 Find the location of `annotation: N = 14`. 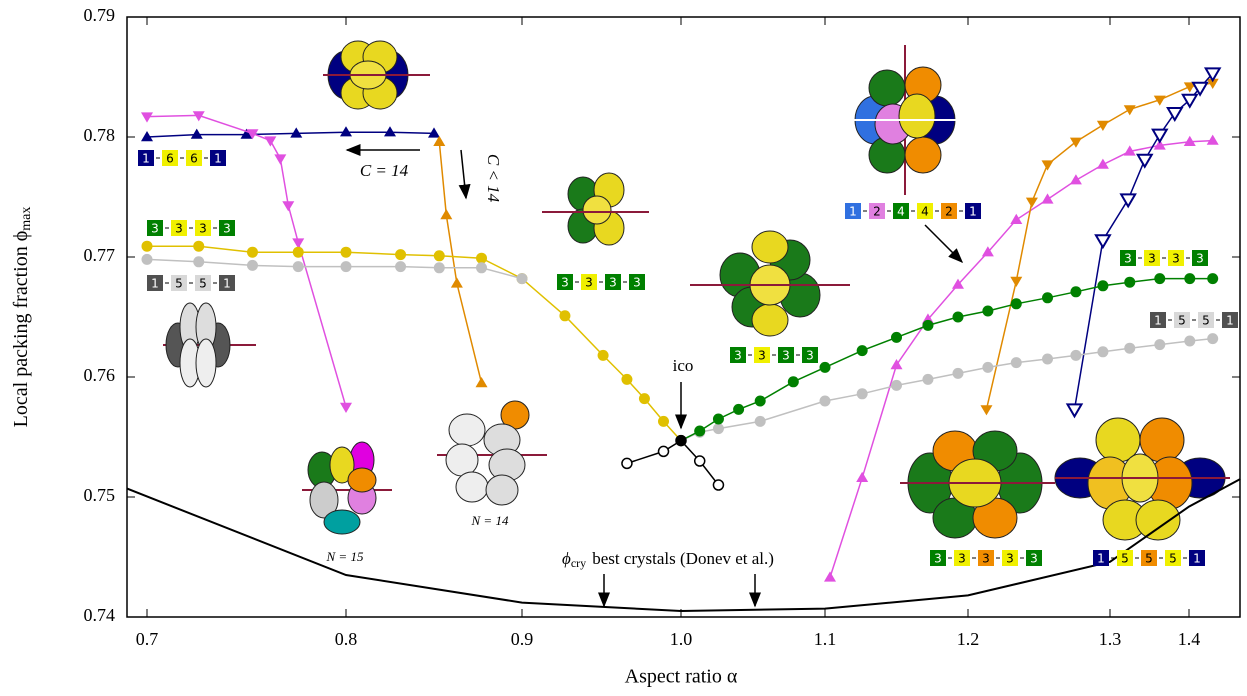

annotation: N = 14 is located at coordinates (490, 520).